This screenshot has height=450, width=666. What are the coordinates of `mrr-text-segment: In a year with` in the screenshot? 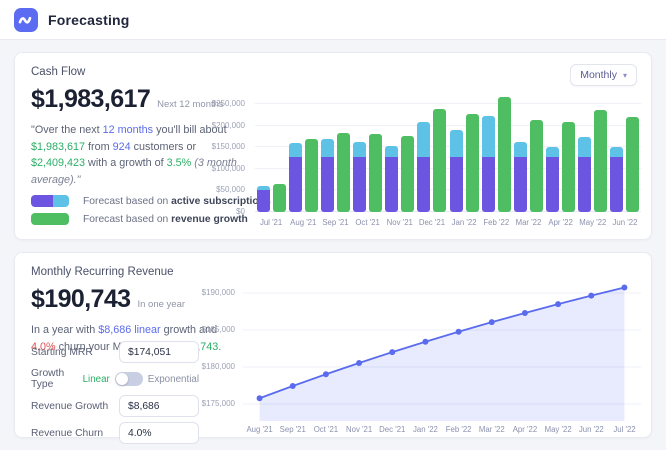 It's located at (65, 330).